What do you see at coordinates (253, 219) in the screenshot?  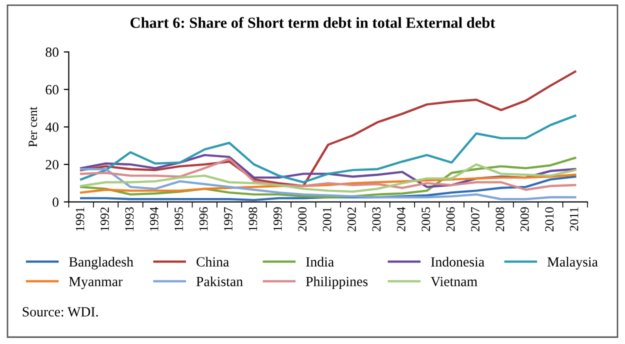 I see `x-tick-label: 1998` at bounding box center [253, 219].